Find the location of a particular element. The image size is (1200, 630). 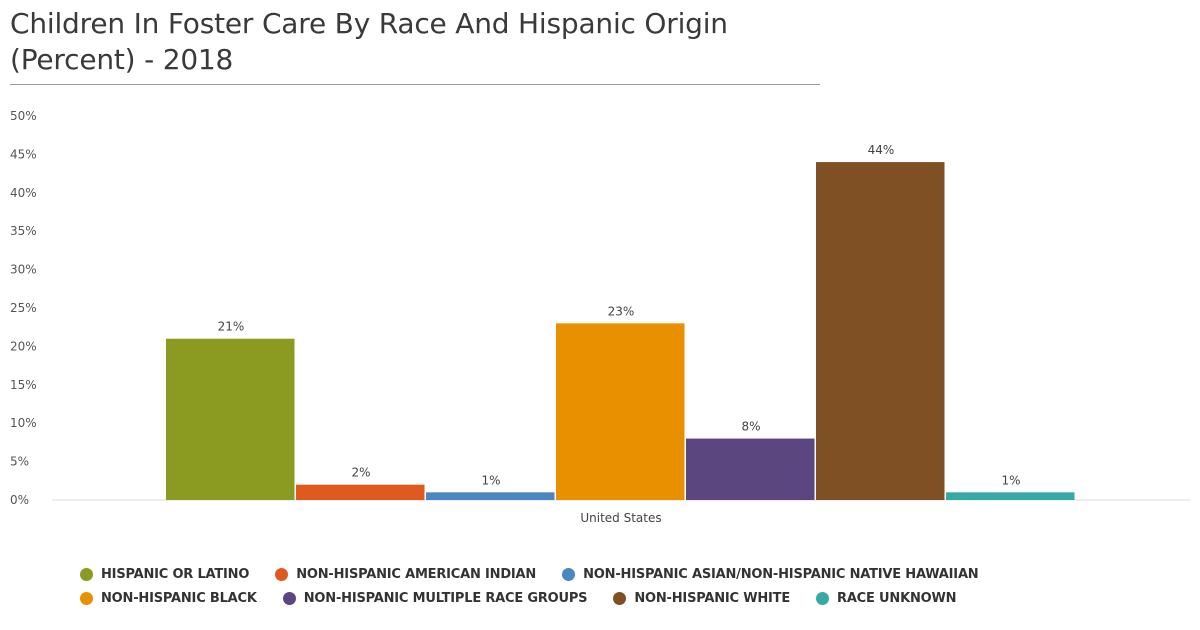

legend-label: RACE UNKNOWN is located at coordinates (897, 598).